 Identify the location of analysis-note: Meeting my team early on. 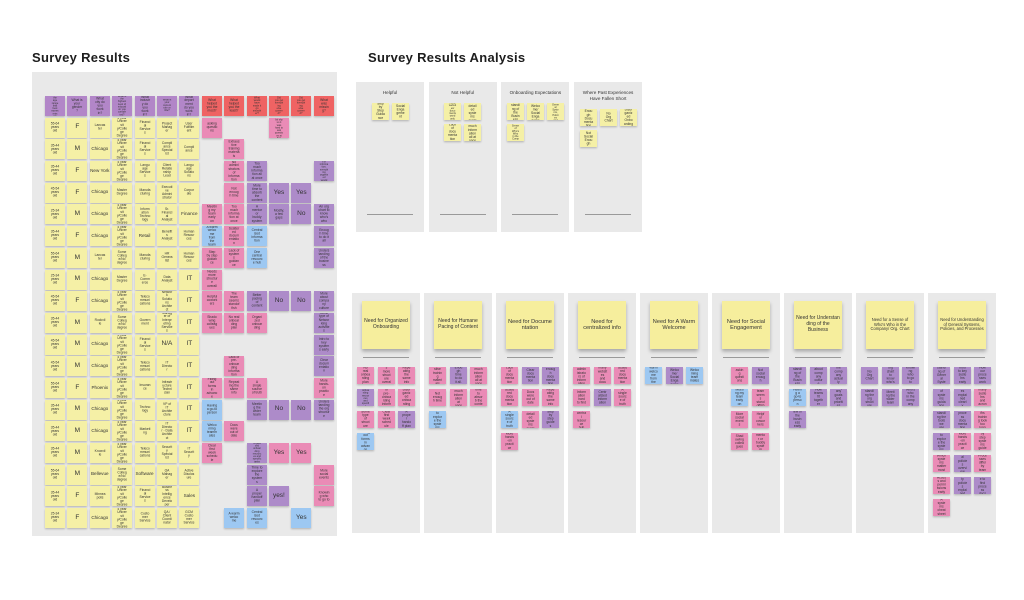
(739, 397).